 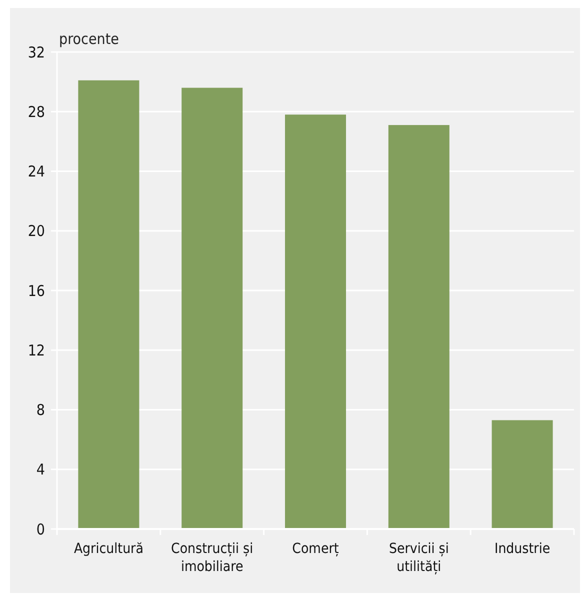 What do you see at coordinates (418, 558) in the screenshot?
I see `x-tick-label: Servicii și utilități` at bounding box center [418, 558].